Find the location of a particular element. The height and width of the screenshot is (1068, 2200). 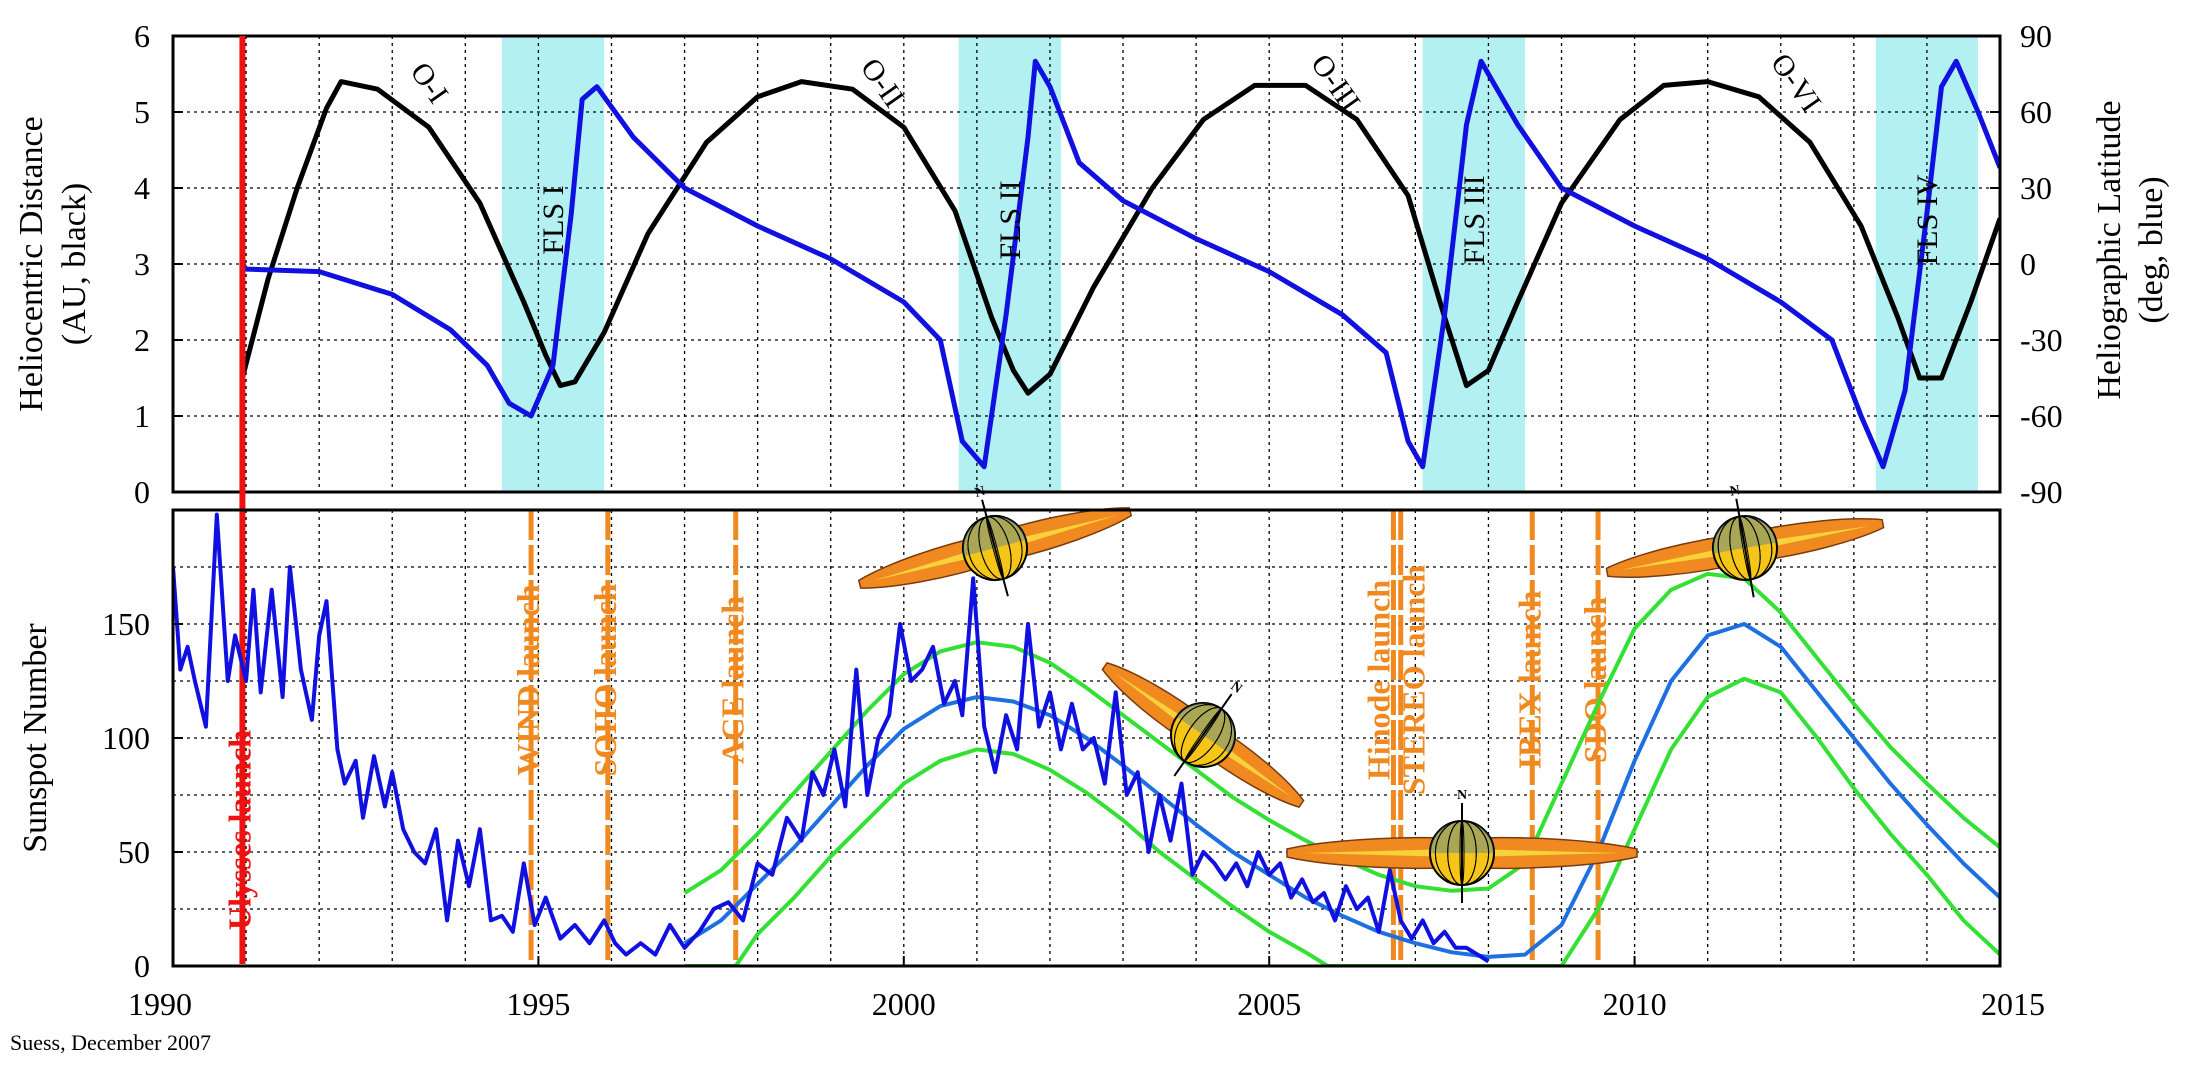

launch-label-5: Hinode launch is located at coordinates (1378, 680).